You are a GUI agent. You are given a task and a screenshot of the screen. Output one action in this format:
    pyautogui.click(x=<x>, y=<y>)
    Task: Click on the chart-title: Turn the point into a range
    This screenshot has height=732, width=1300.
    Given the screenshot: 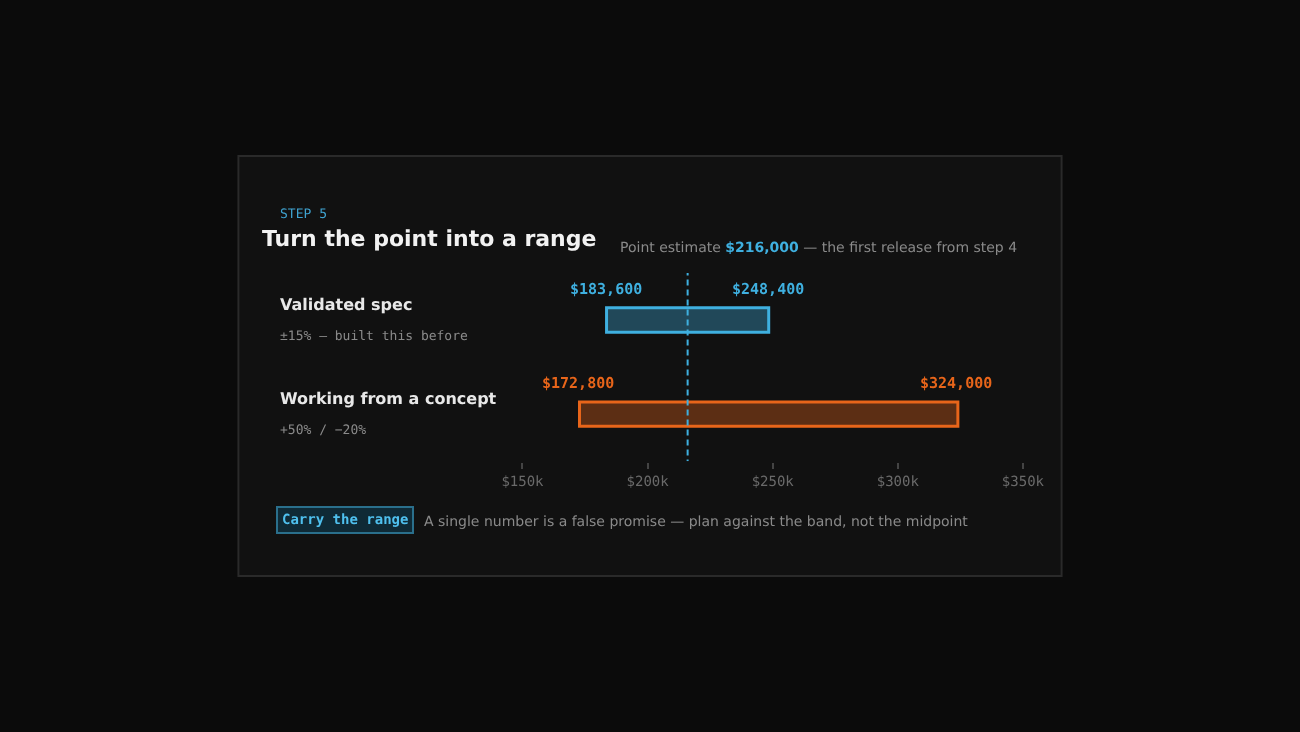 What is the action you would take?
    pyautogui.click(x=429, y=238)
    